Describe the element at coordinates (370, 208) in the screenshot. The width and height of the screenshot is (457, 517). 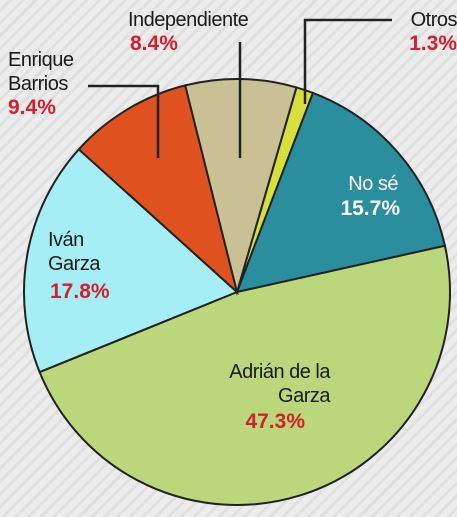
I see `value-label: 15.7%` at that location.